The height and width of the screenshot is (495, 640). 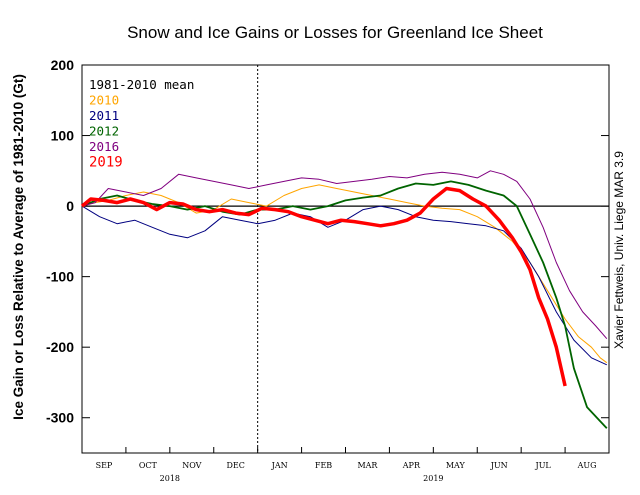 I want to click on credit-label: Xavier Fettweis, Univ. Liege MAR 3.9, so click(x=619, y=250).